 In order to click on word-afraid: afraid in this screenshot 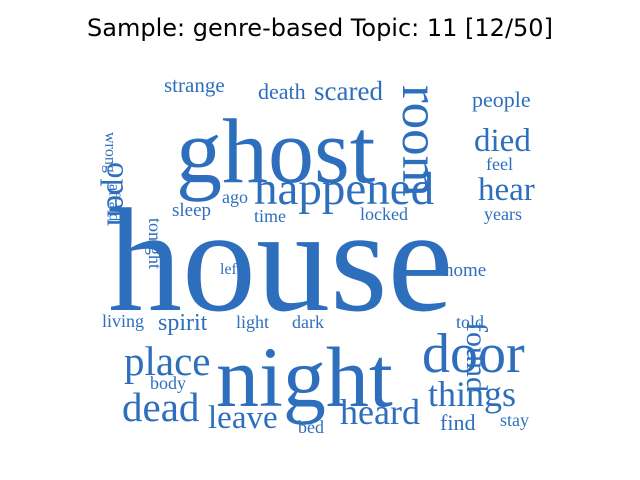, I will do `click(114, 202)`.